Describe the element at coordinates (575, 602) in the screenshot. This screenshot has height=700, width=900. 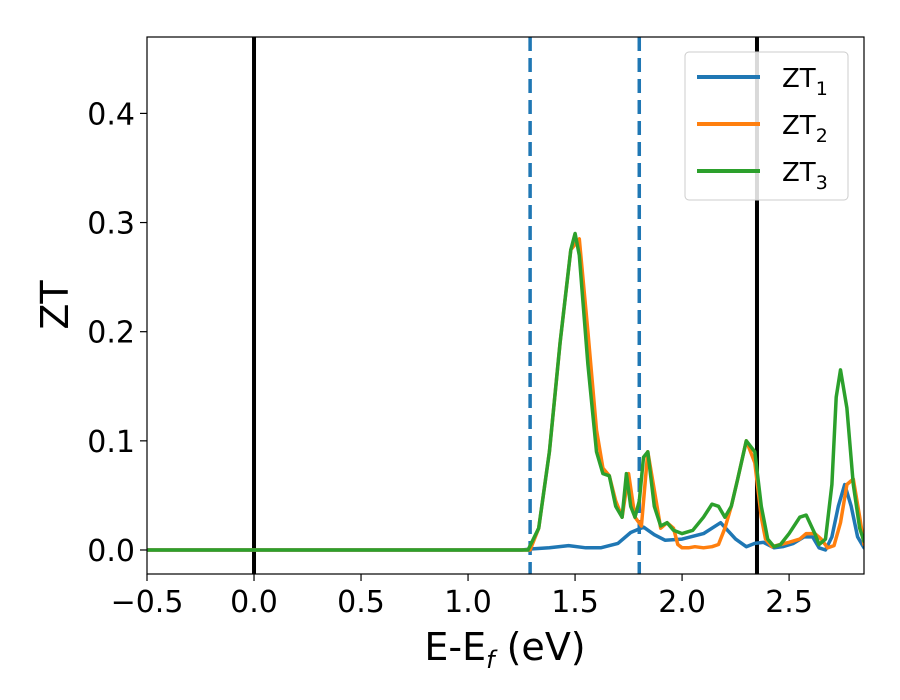
I see `x-tick-label: 1.5` at that location.